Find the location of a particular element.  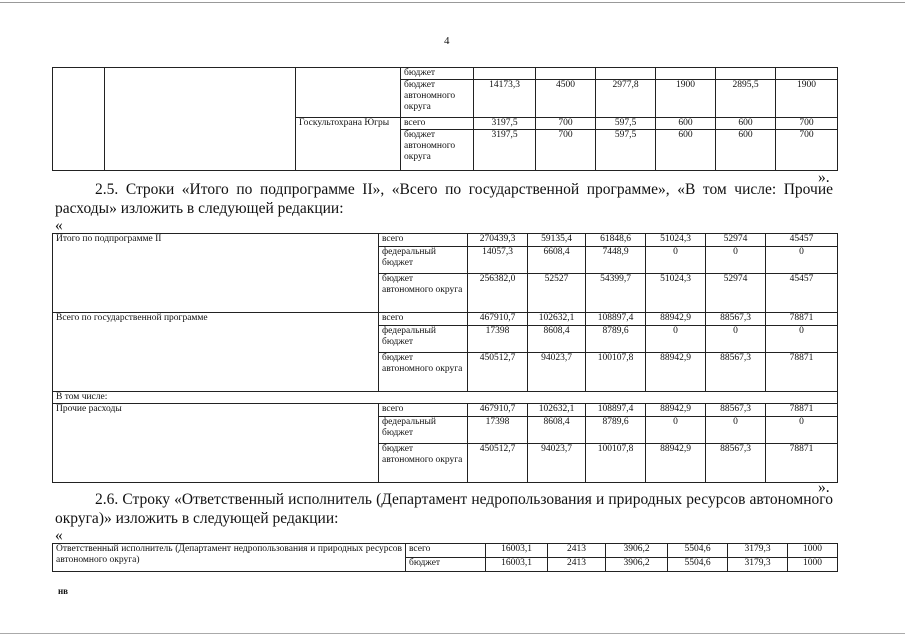

open-quote-2: « is located at coordinates (59, 535).